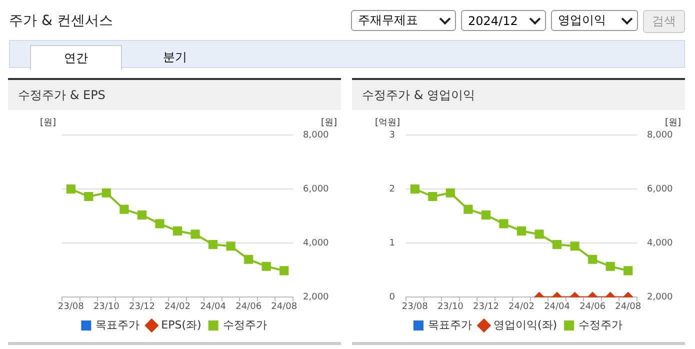  I want to click on y-tick-label: 2, so click(392, 189).